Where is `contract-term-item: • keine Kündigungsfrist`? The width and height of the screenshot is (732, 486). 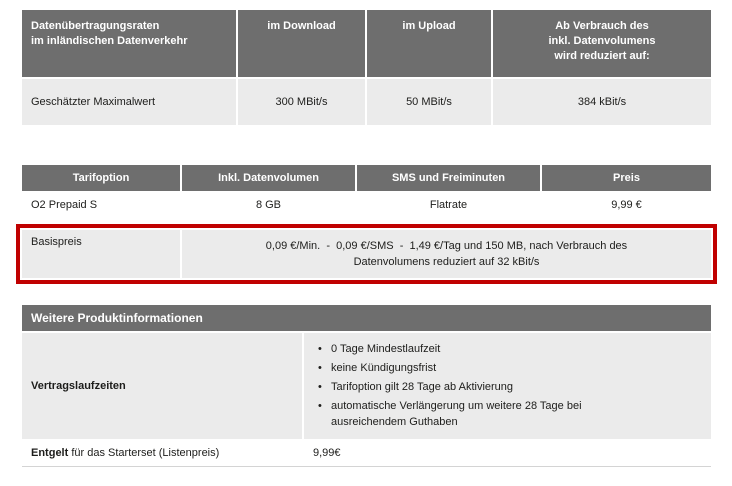 contract-term-item: • keine Kündigungsfrist is located at coordinates (461, 368).